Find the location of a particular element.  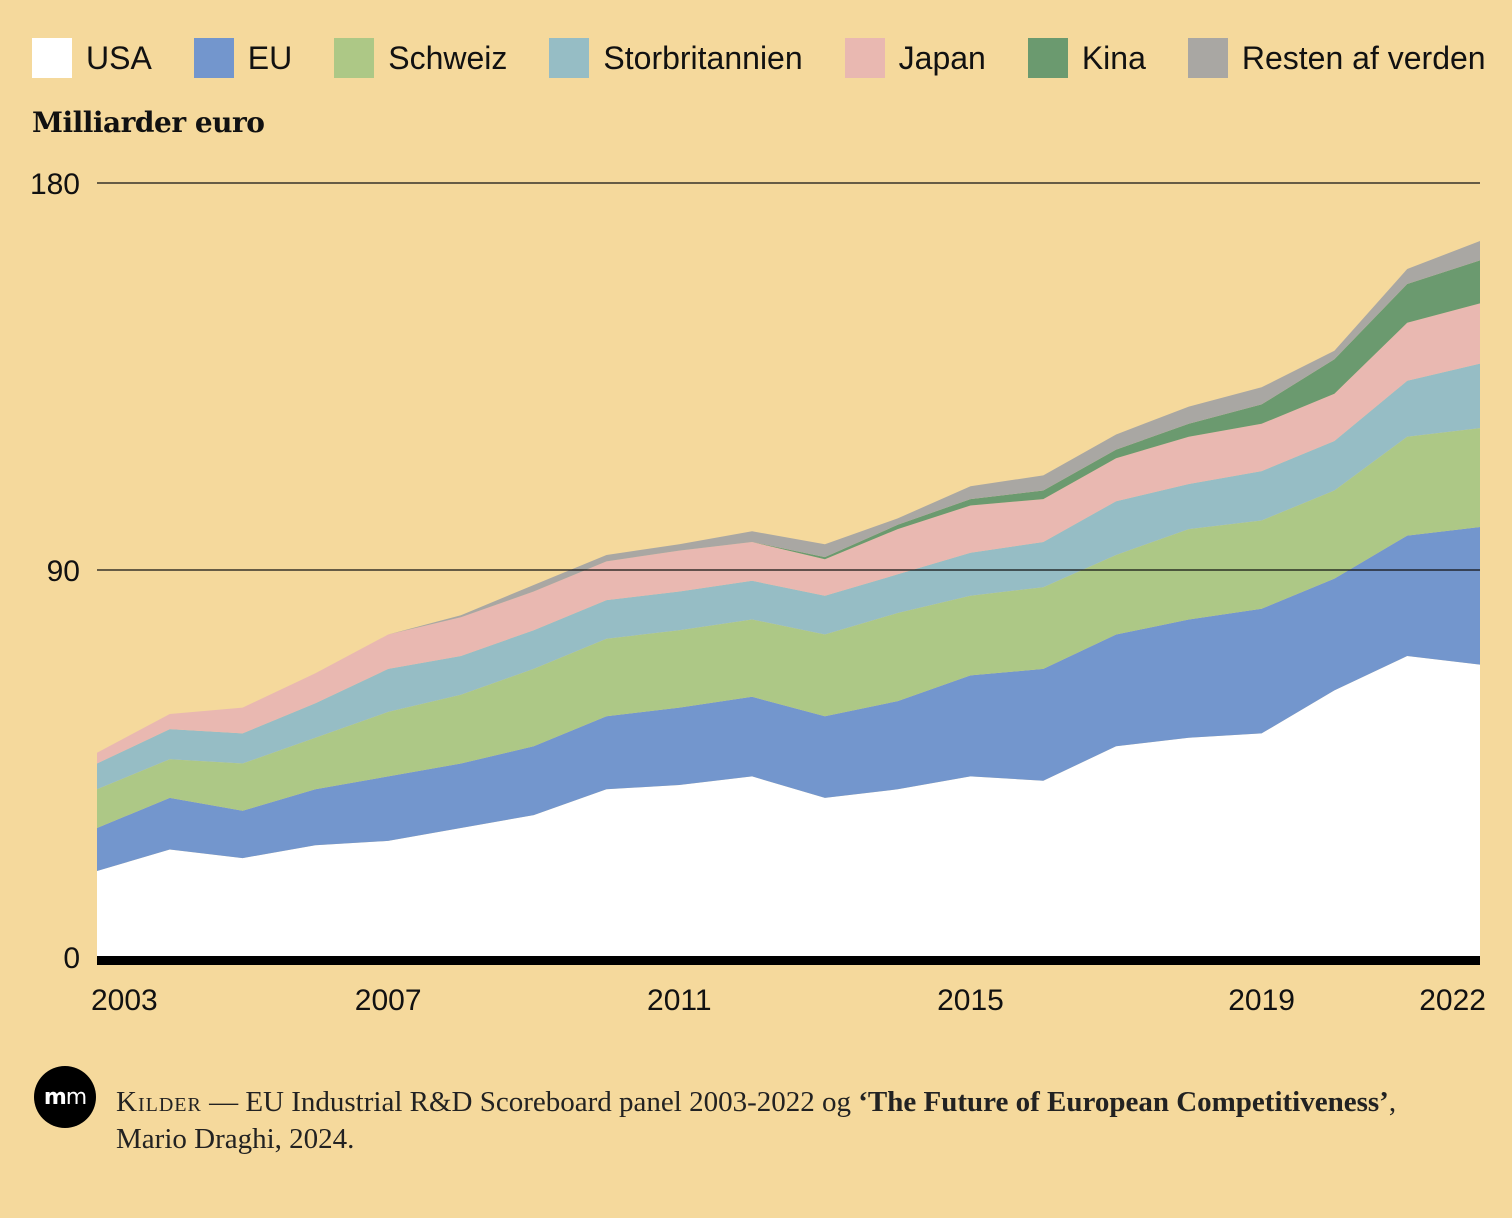

y-tick-label: 180 is located at coordinates (55, 184).